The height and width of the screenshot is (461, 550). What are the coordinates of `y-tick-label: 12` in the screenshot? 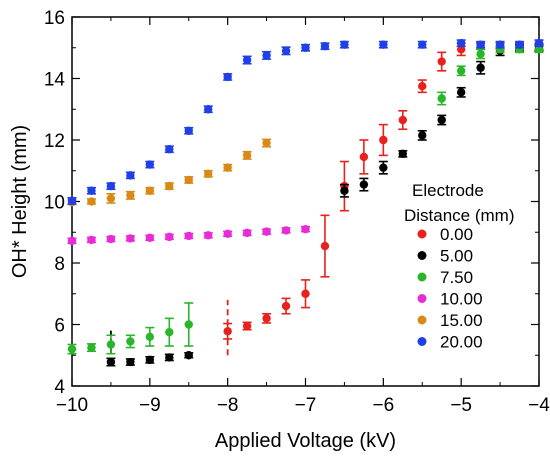 It's located at (54, 141).